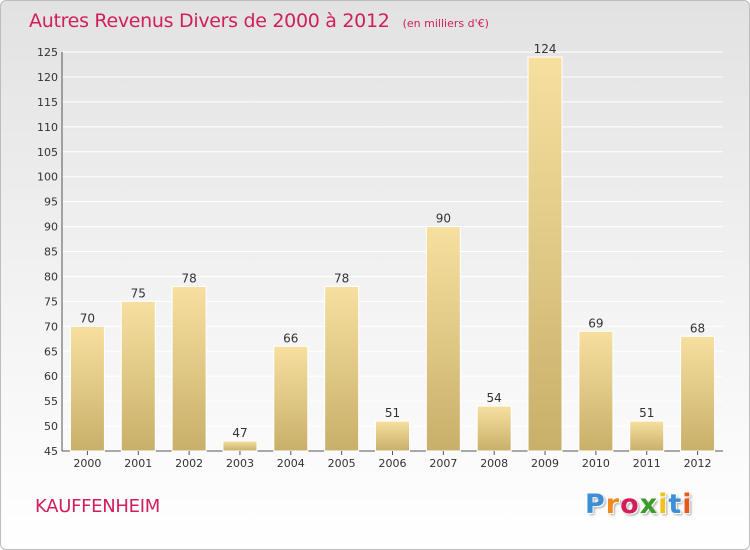 This screenshot has height=550, width=750. What do you see at coordinates (595, 504) in the screenshot?
I see `logo-letter: P` at bounding box center [595, 504].